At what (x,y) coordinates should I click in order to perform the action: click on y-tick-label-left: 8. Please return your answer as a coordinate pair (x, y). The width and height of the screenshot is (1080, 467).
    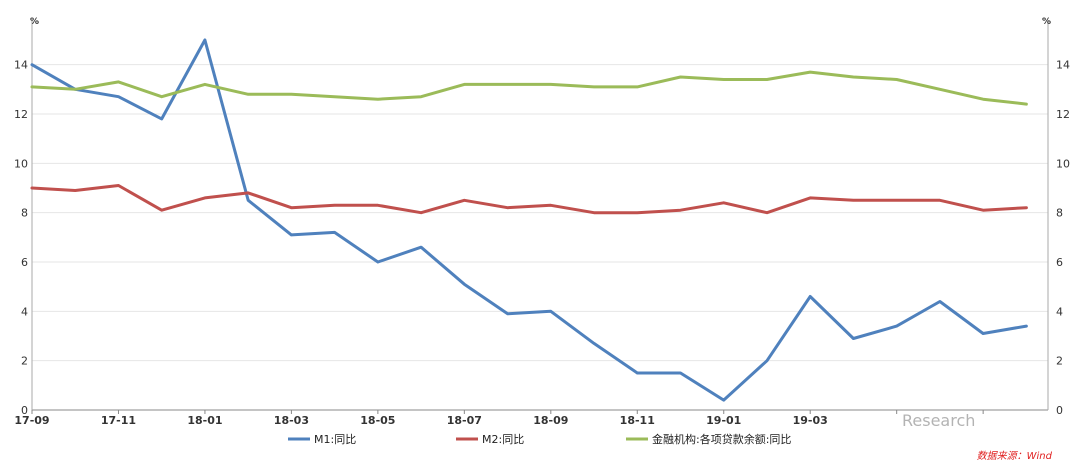
    Looking at the image, I should click on (24, 213).